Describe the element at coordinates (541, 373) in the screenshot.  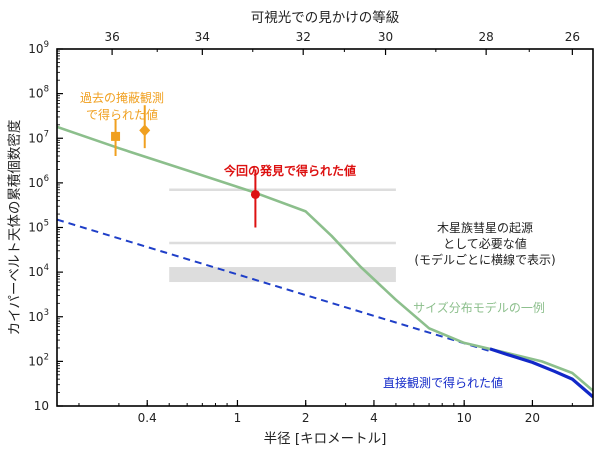
I see `series-direct-observation` at that location.